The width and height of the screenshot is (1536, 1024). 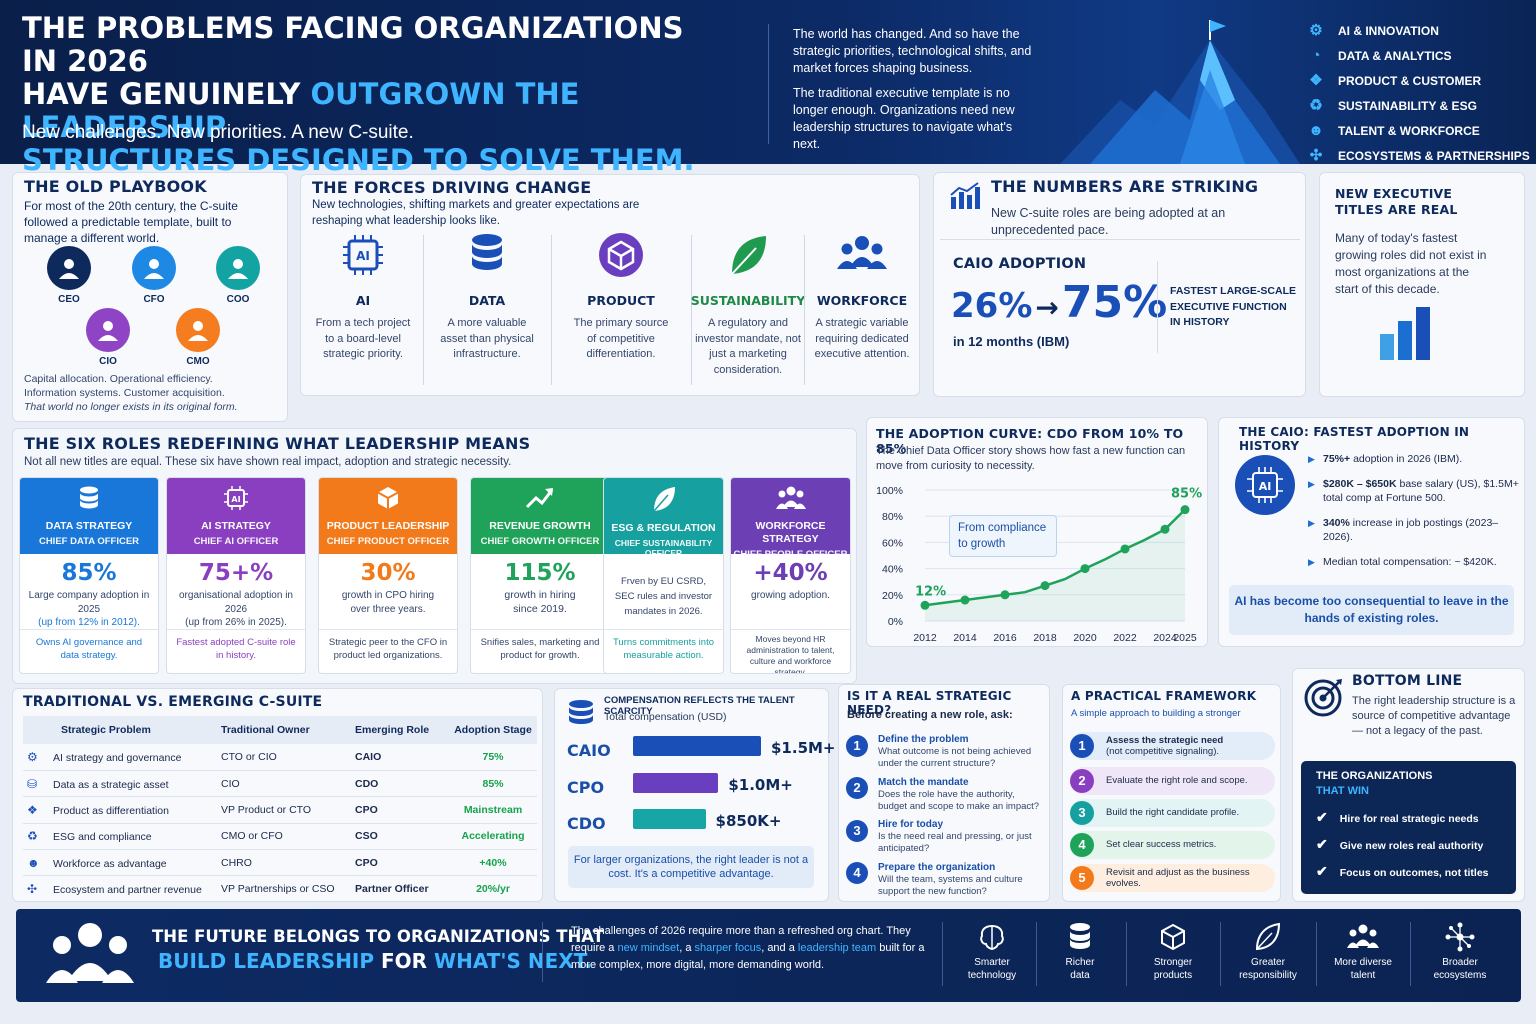 I want to click on framework-intro: A simple approach to building a stronger, so click(x=1156, y=713).